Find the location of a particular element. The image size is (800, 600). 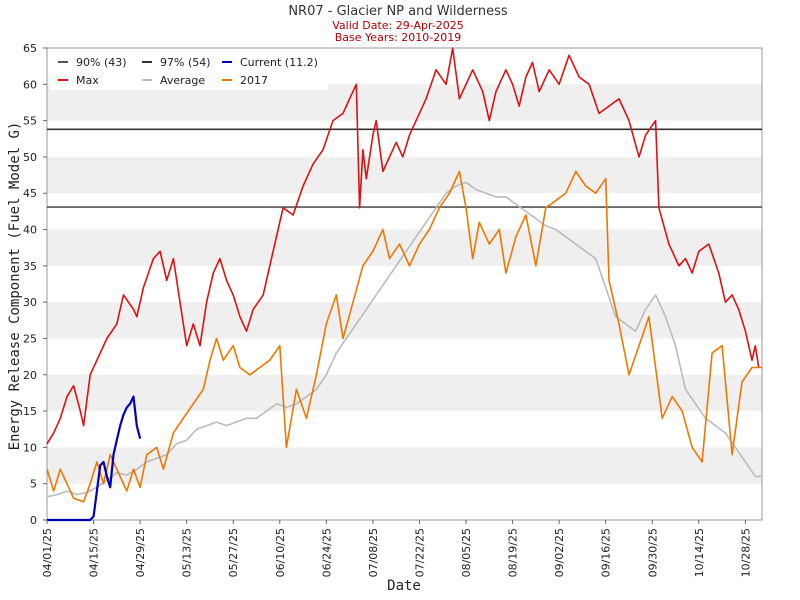

x-tick-label: 06/24/25 is located at coordinates (326, 552).